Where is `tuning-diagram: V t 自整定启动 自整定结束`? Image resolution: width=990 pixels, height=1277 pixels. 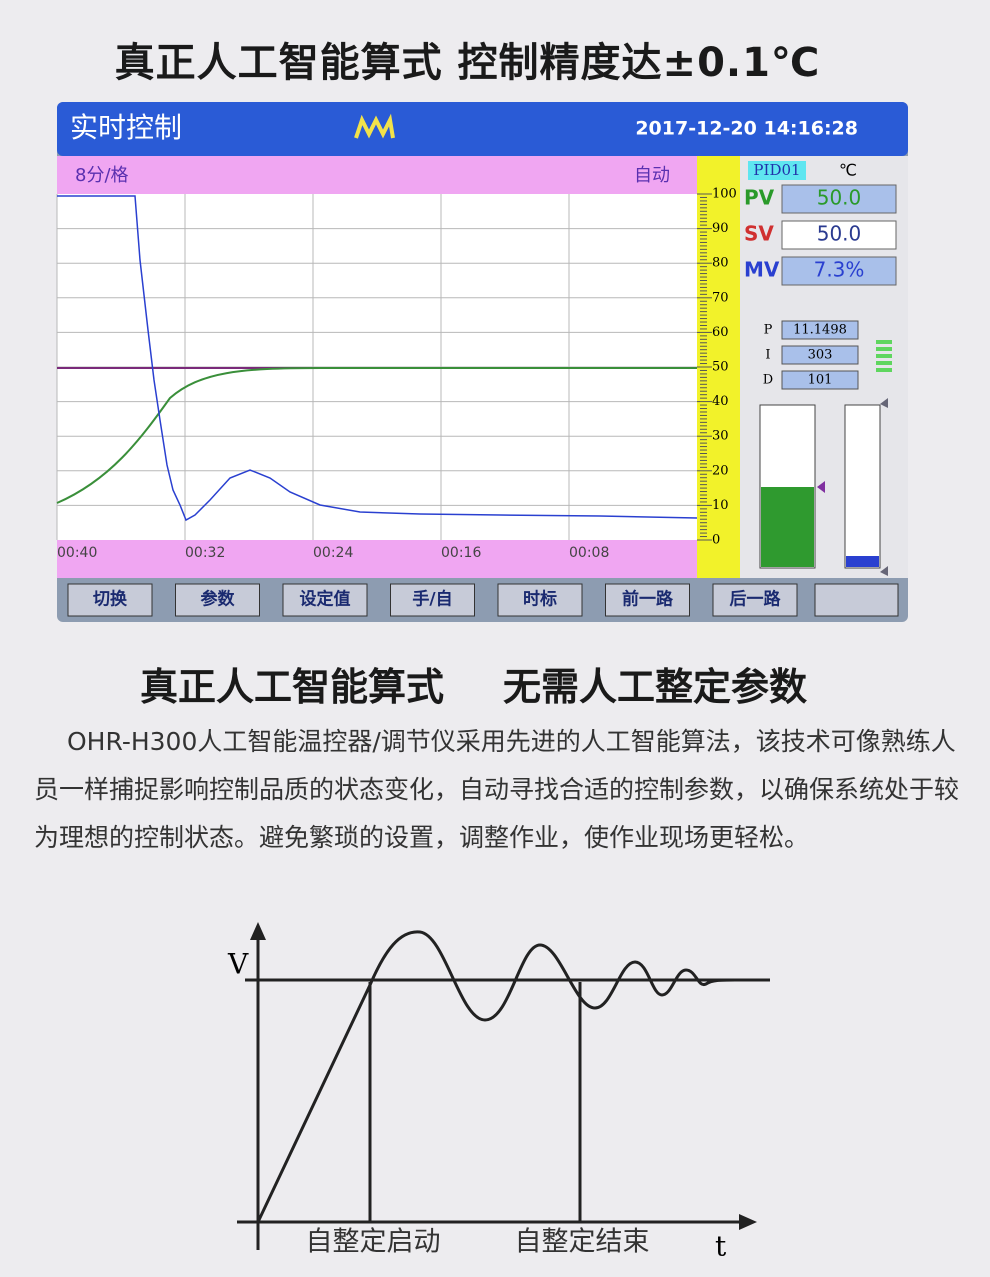
tuning-diagram: V t 自整定启动 自整定结束 is located at coordinates (498, 1092).